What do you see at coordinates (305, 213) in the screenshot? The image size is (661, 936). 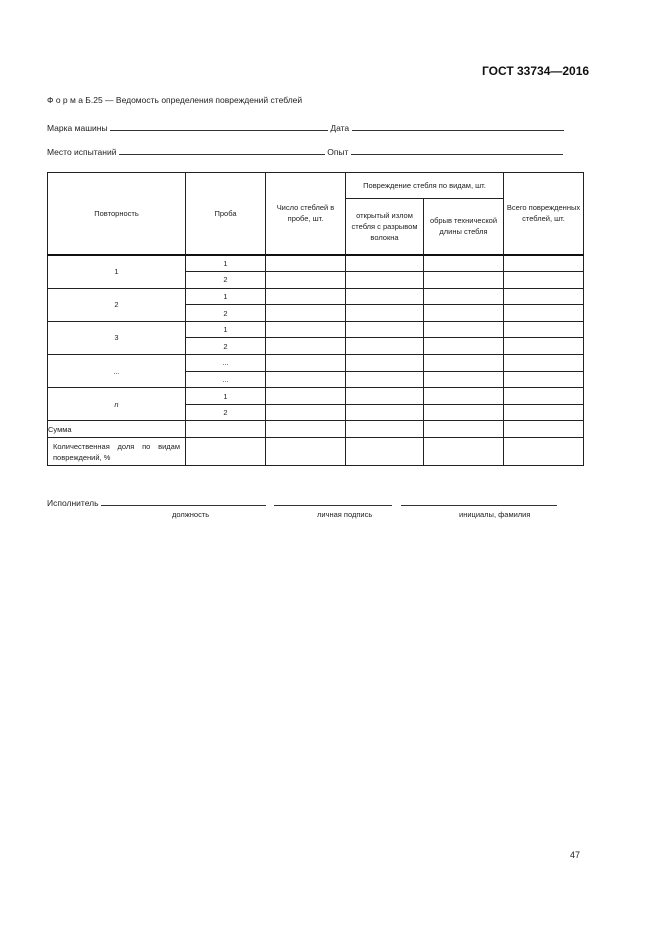 I see `header-count: Число стеблей в пробе, шт.` at bounding box center [305, 213].